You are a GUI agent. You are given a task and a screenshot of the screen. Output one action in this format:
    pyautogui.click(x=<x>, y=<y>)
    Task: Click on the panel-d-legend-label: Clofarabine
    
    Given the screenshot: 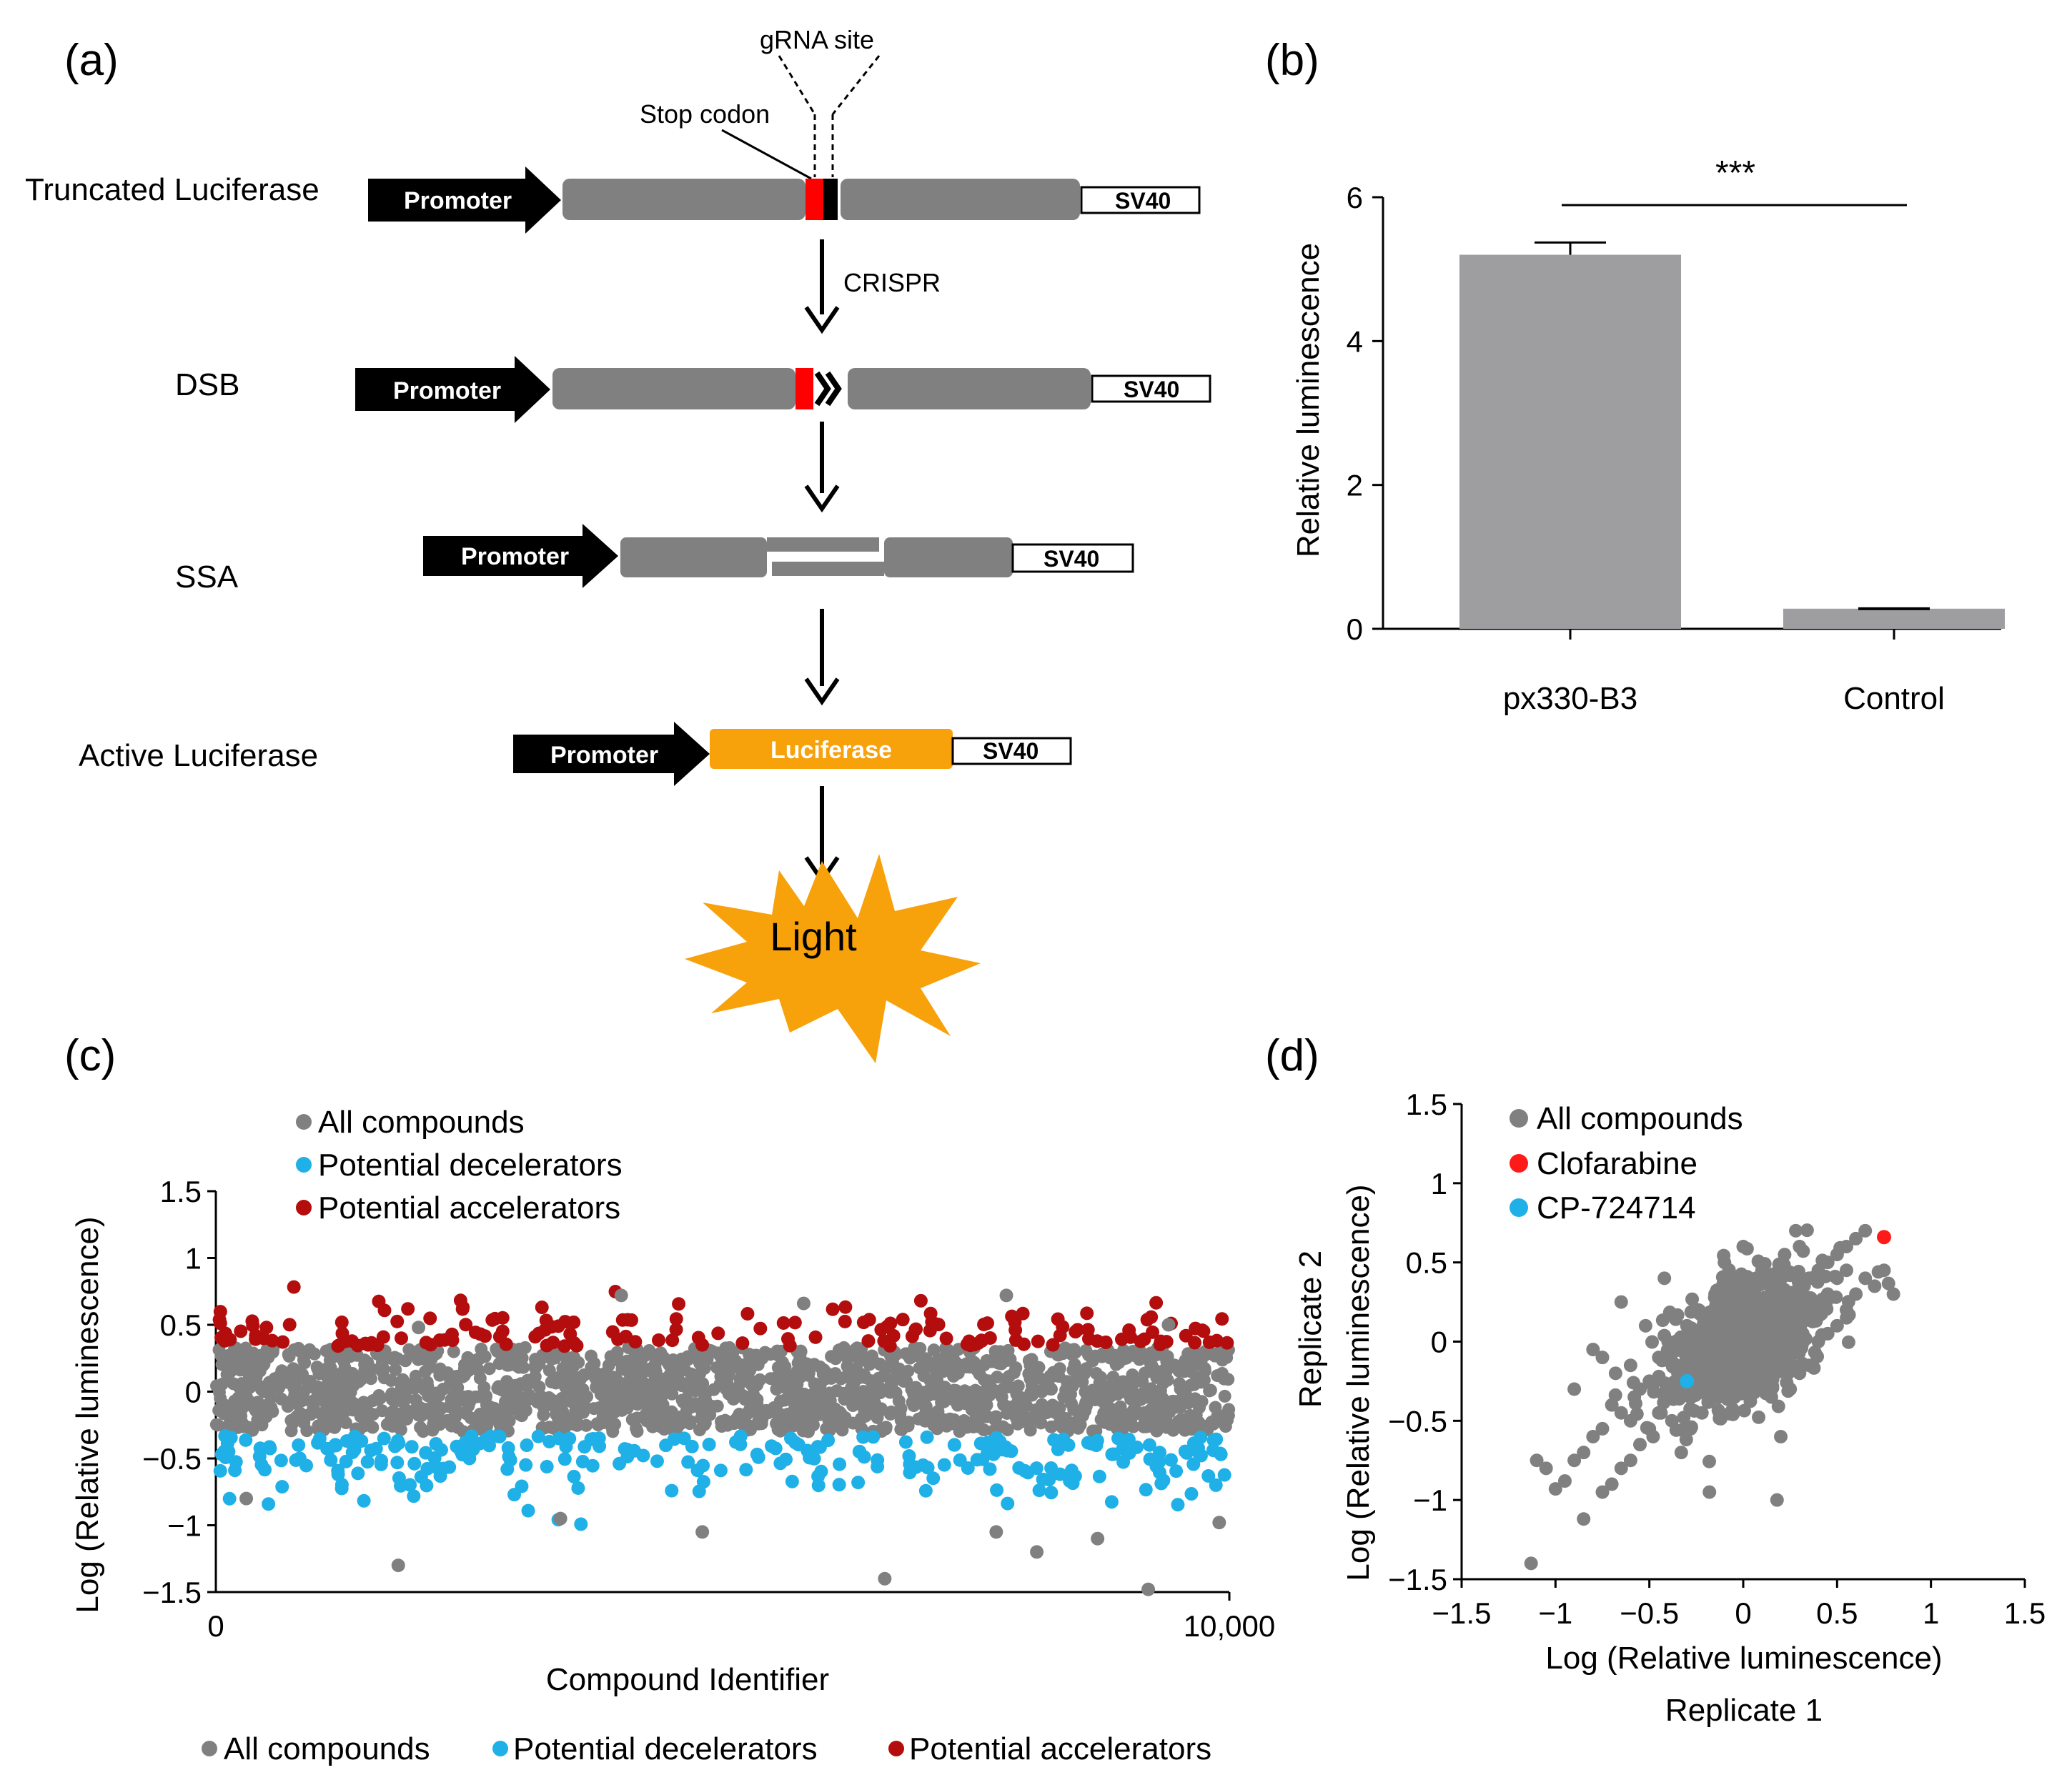 What is the action you would take?
    pyautogui.click(x=1617, y=1163)
    